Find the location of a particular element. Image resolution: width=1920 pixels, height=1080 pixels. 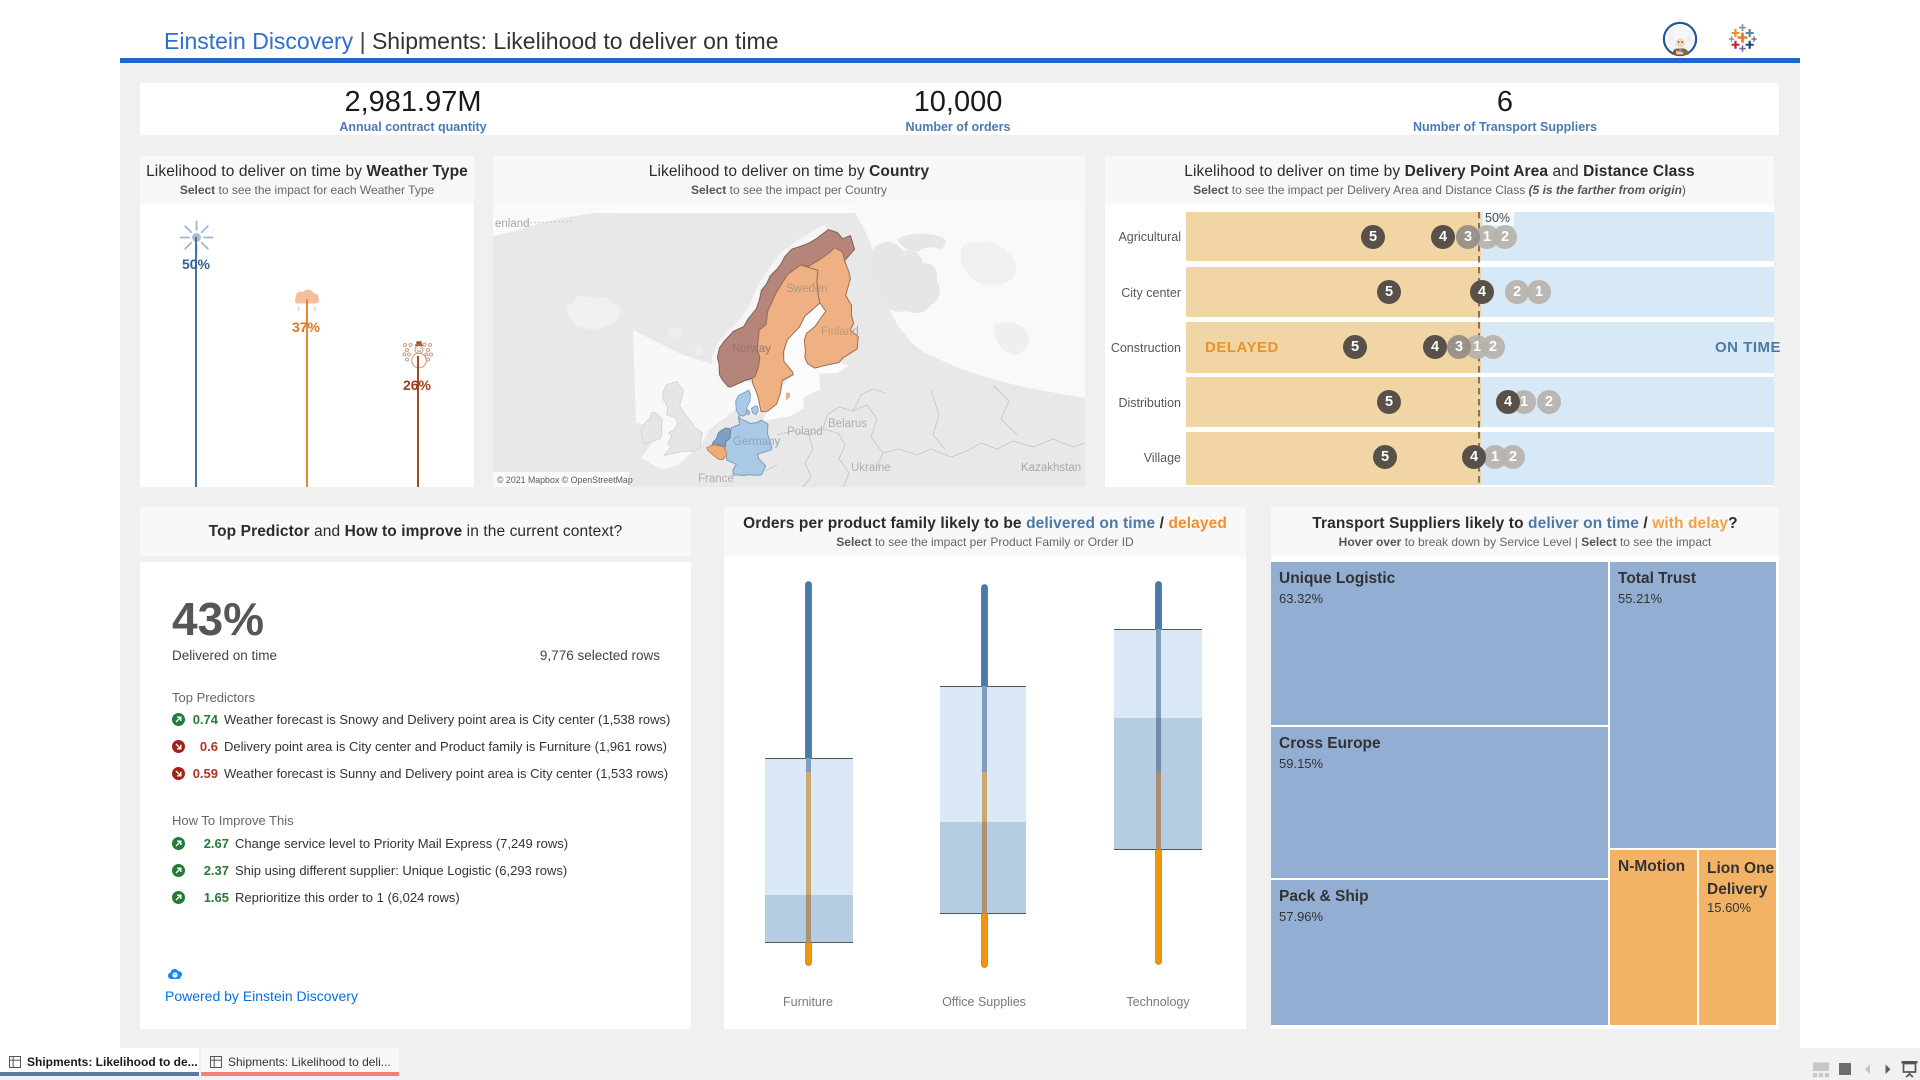

svg-text: Kazakhstan is located at coordinates (1051, 468).